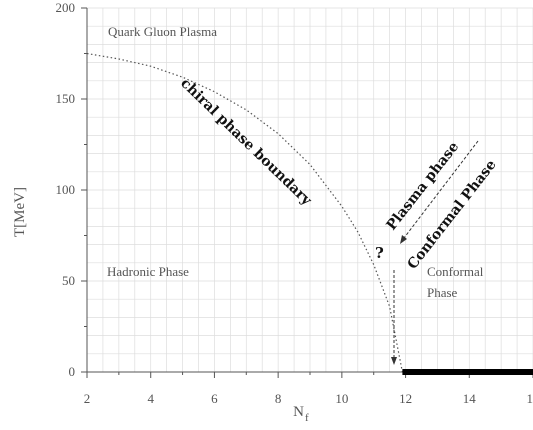 The height and width of the screenshot is (430, 533). What do you see at coordinates (530, 398) in the screenshot?
I see `x-tick-label: 16` at bounding box center [530, 398].